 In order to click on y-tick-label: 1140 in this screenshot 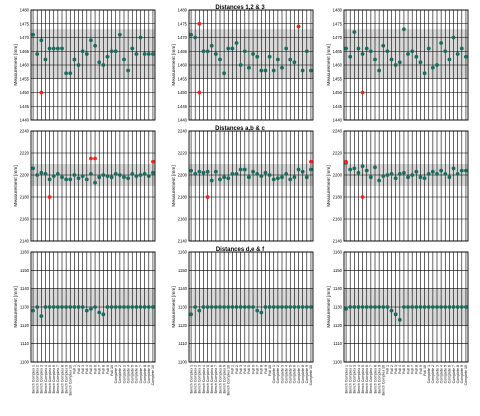, I will do `click(183, 288)`.